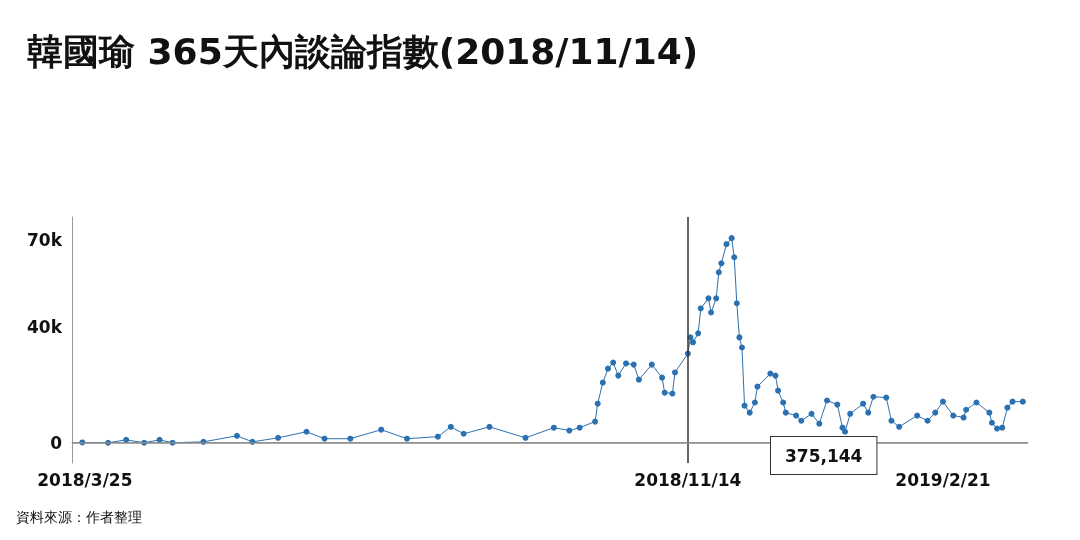 This screenshot has width=1080, height=540. Describe the element at coordinates (79, 517) in the screenshot. I see `source-note: 資料來源：作者整理` at that location.